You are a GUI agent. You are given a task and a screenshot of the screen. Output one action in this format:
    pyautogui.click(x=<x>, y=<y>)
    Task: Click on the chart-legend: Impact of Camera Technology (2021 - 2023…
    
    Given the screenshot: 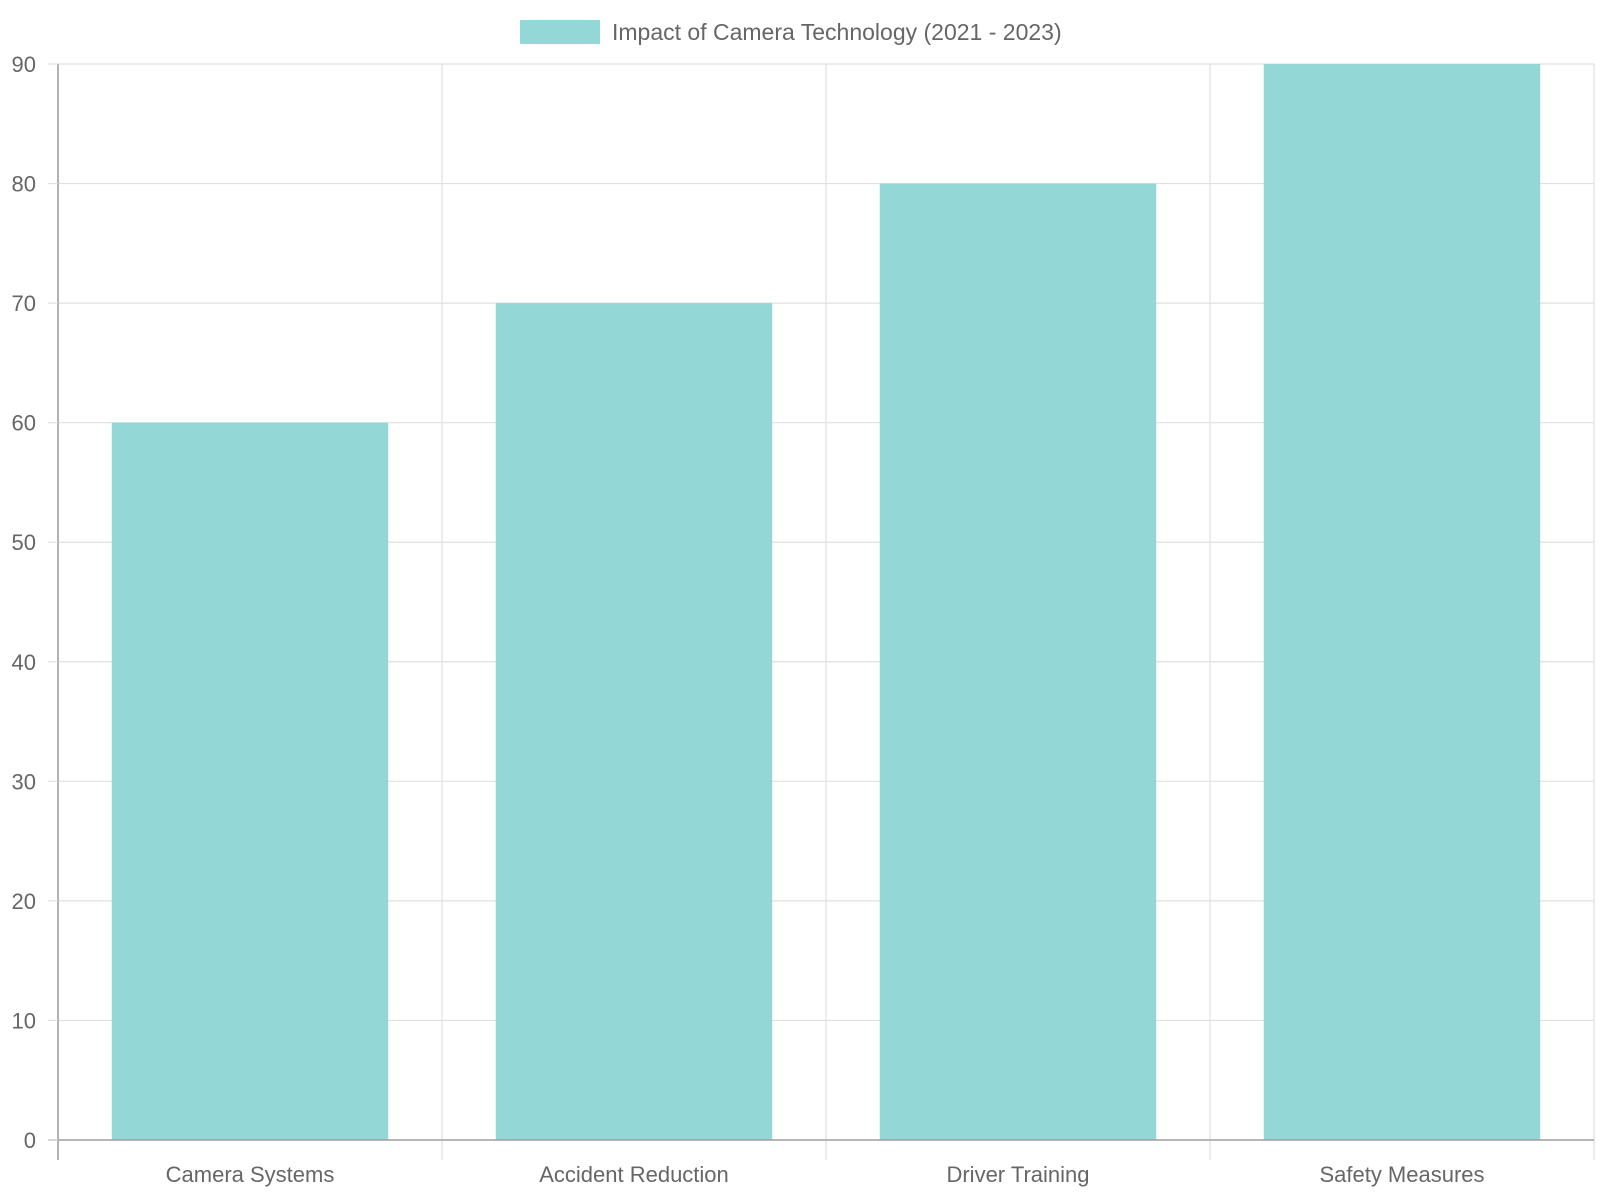 What is the action you would take?
    pyautogui.click(x=791, y=32)
    